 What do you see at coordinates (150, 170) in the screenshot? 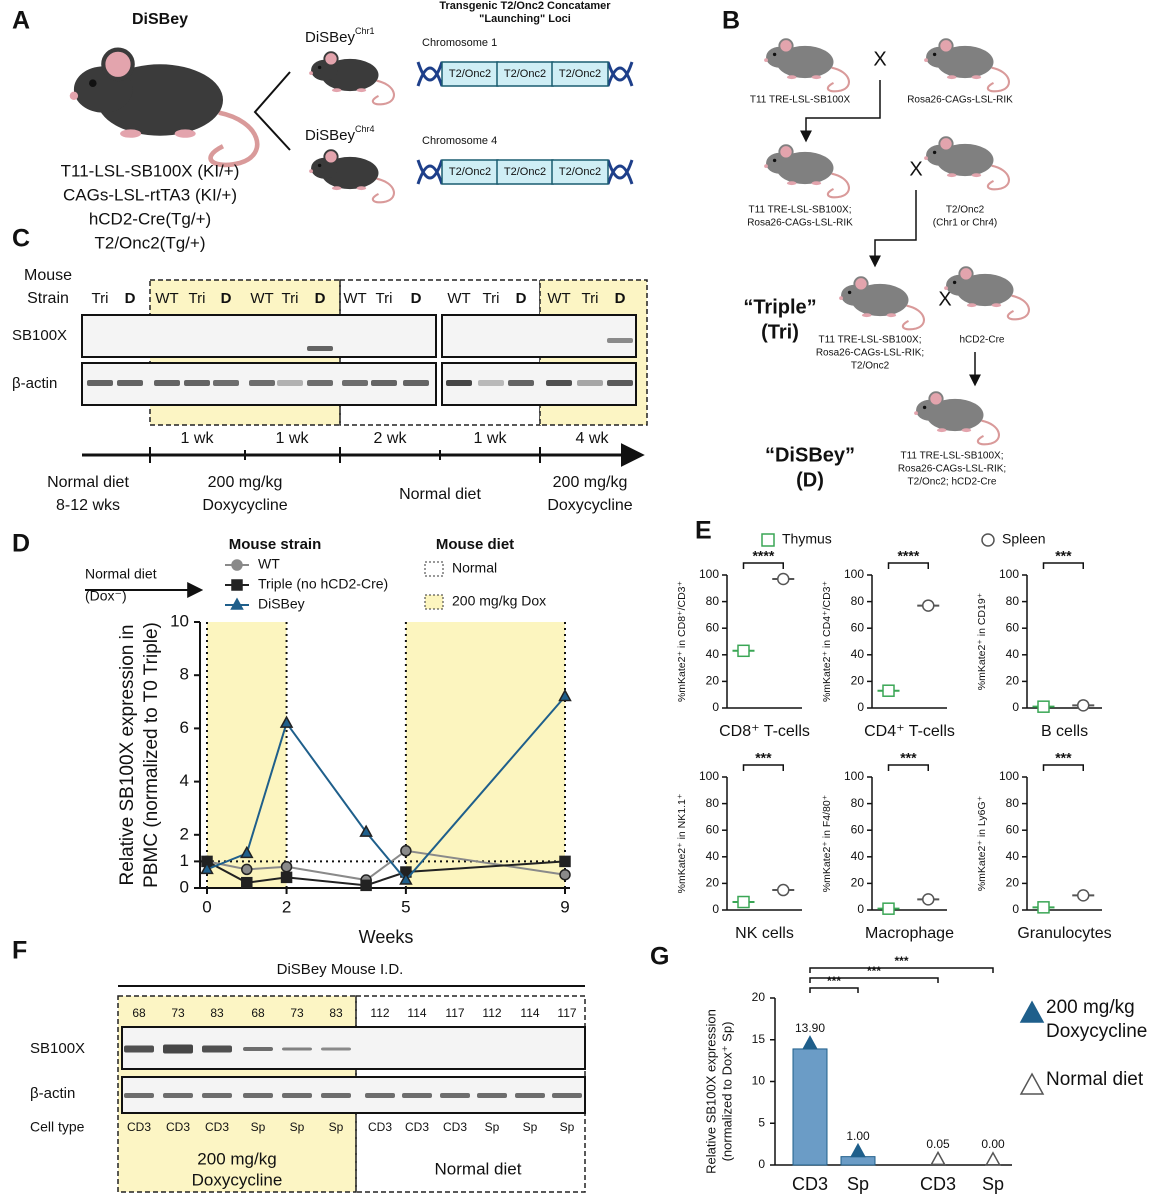
I see `genotype-line: T11-LSL-SB100X (KI/+)` at bounding box center [150, 170].